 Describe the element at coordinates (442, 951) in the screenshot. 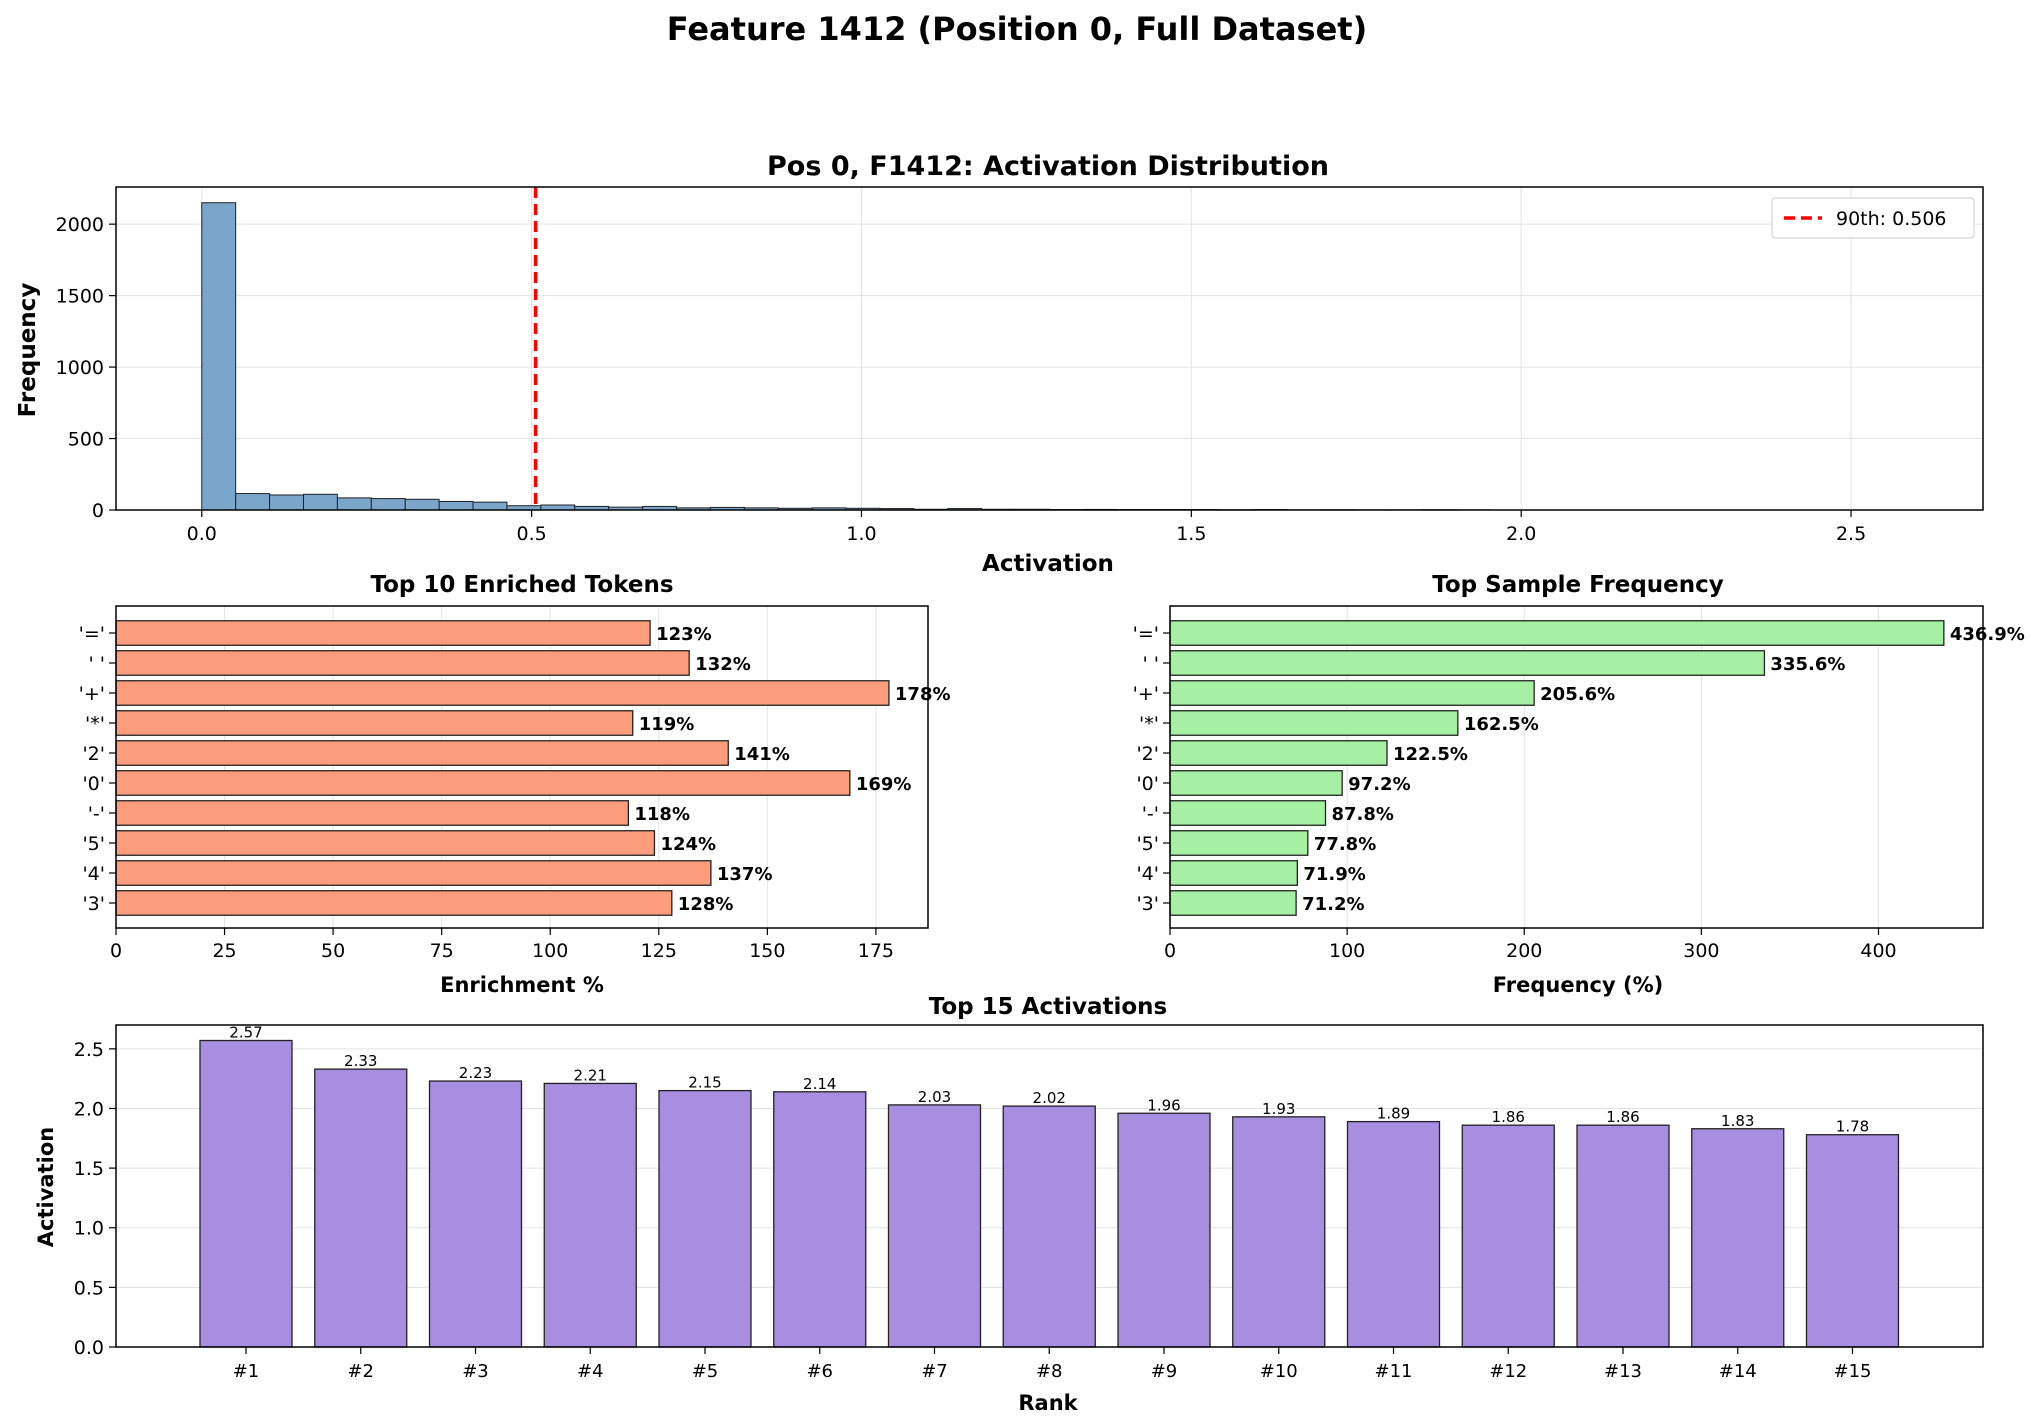

I see `x-tick-label: 75` at that location.